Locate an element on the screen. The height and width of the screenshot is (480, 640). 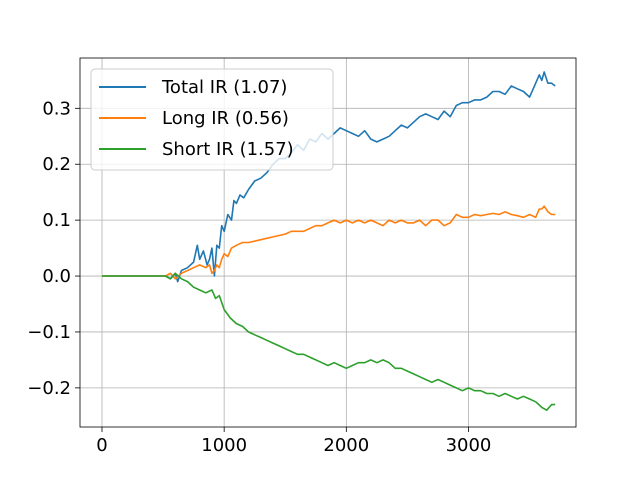
legend-label: Total IR (1.07) is located at coordinates (224, 87).